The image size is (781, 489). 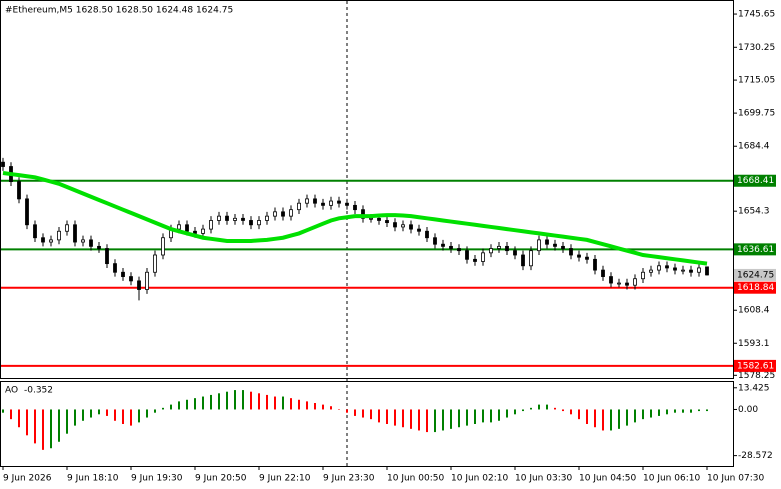 I want to click on indicator-tick-label: -28.572, so click(x=755, y=456).